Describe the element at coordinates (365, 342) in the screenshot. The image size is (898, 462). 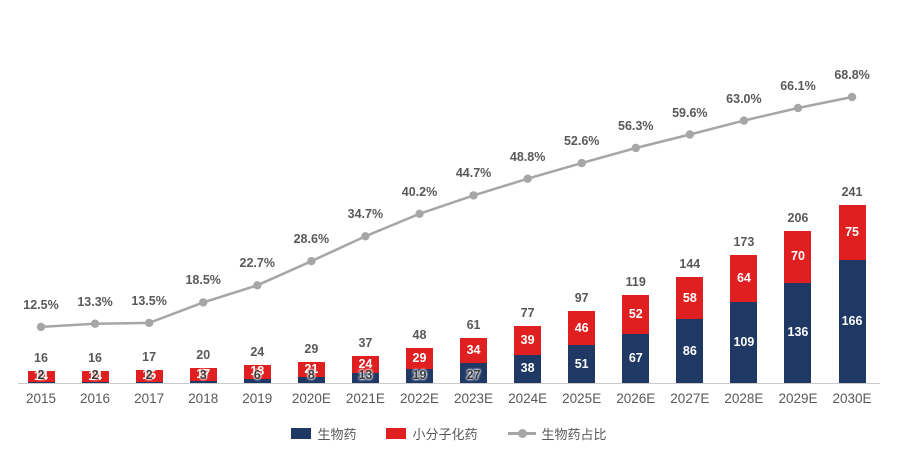
I see `total-label: 37` at that location.